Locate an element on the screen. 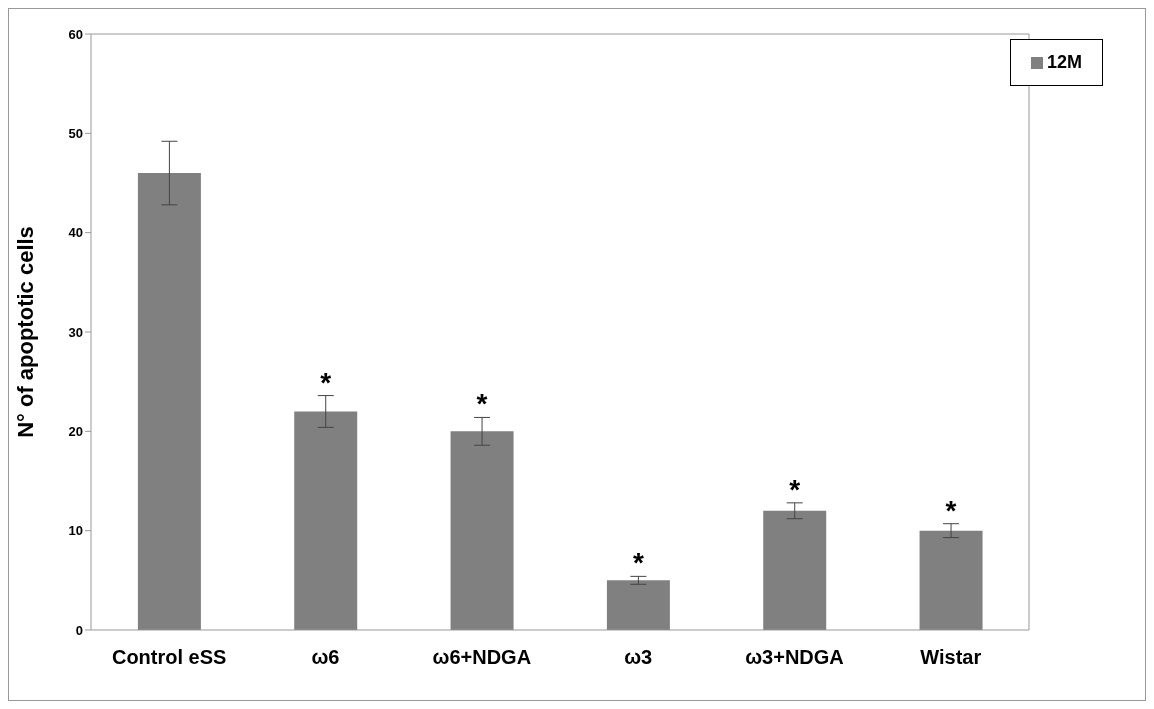  y-tick-label: 20 is located at coordinates (75, 431).